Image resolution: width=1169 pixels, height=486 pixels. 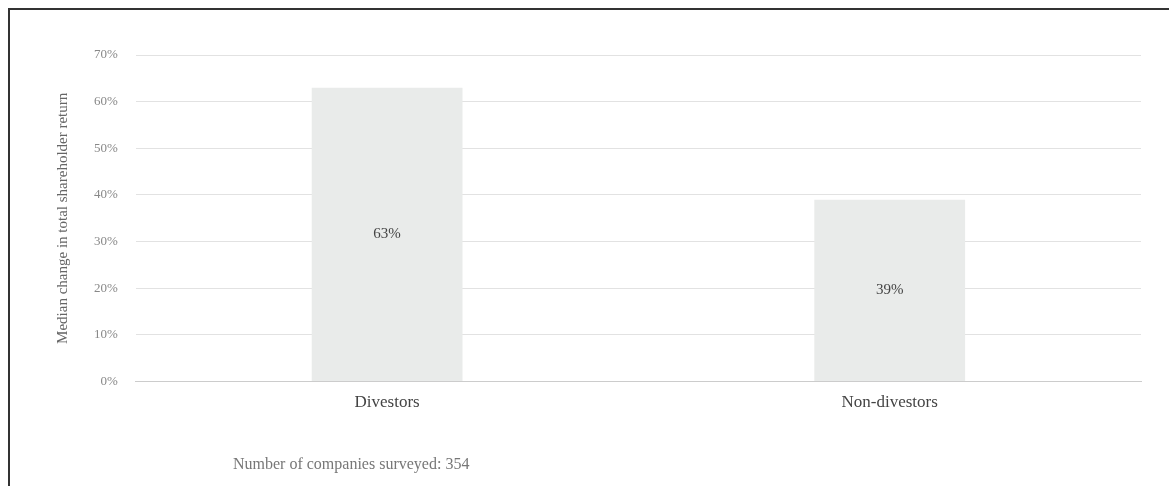 I want to click on y-tick-label: 20%, so click(x=105, y=287).